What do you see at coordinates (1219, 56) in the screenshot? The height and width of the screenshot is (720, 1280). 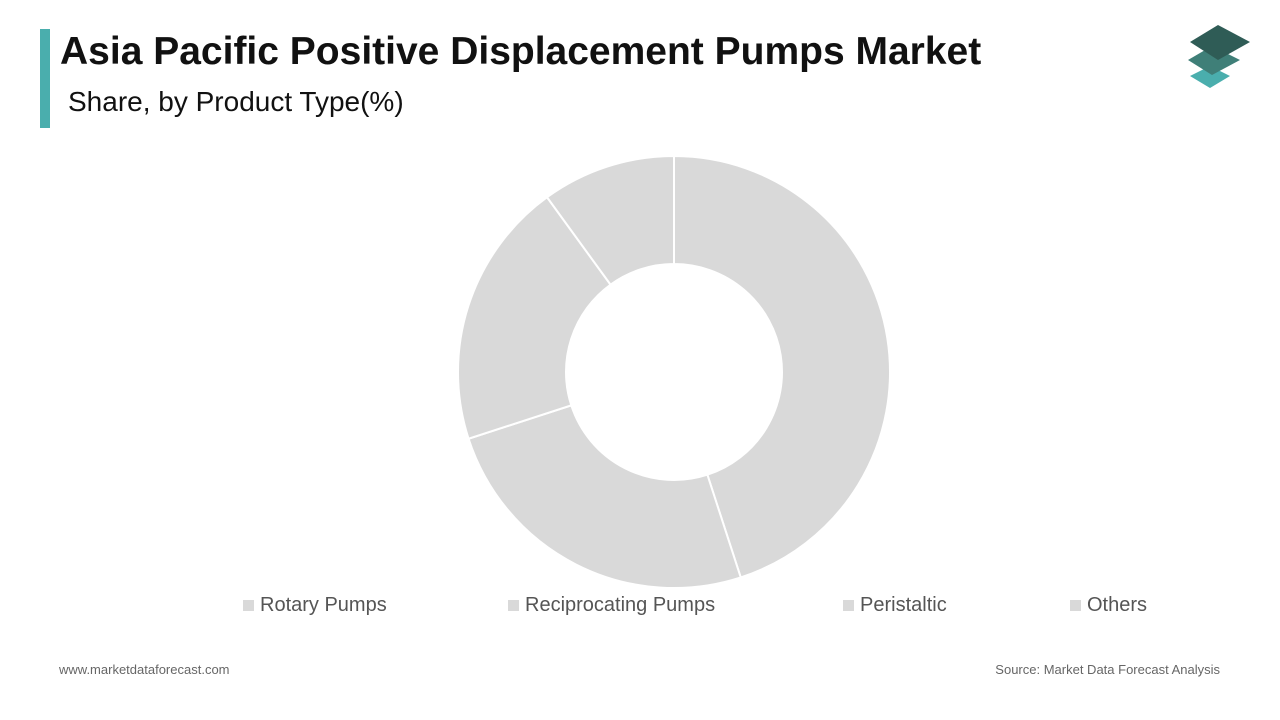 I see `logo` at bounding box center [1219, 56].